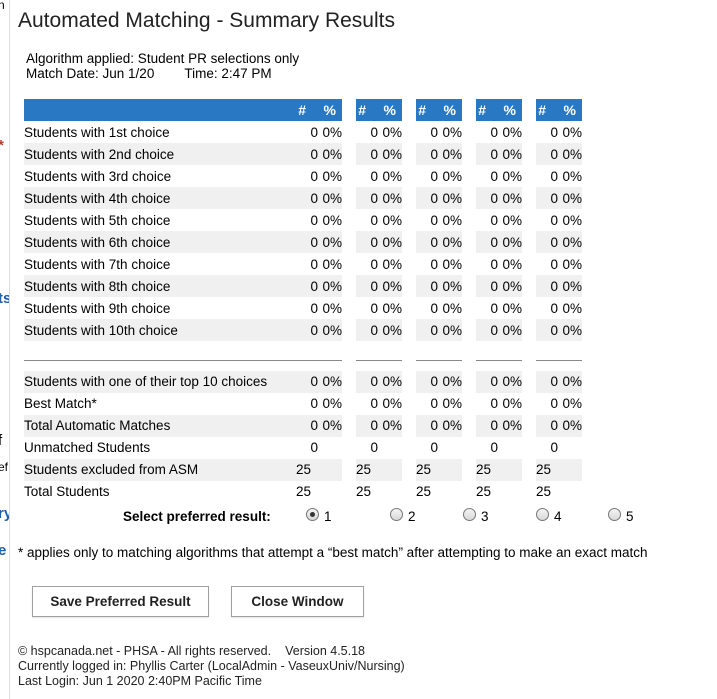  Describe the element at coordinates (630, 516) in the screenshot. I see `radio-label: 5` at that location.